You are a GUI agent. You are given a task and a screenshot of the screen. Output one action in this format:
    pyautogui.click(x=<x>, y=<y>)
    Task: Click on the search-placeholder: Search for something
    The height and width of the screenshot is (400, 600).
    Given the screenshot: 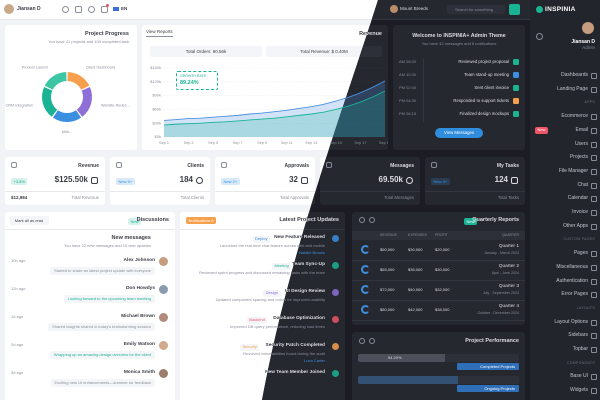 What is the action you would take?
    pyautogui.click(x=474, y=9)
    